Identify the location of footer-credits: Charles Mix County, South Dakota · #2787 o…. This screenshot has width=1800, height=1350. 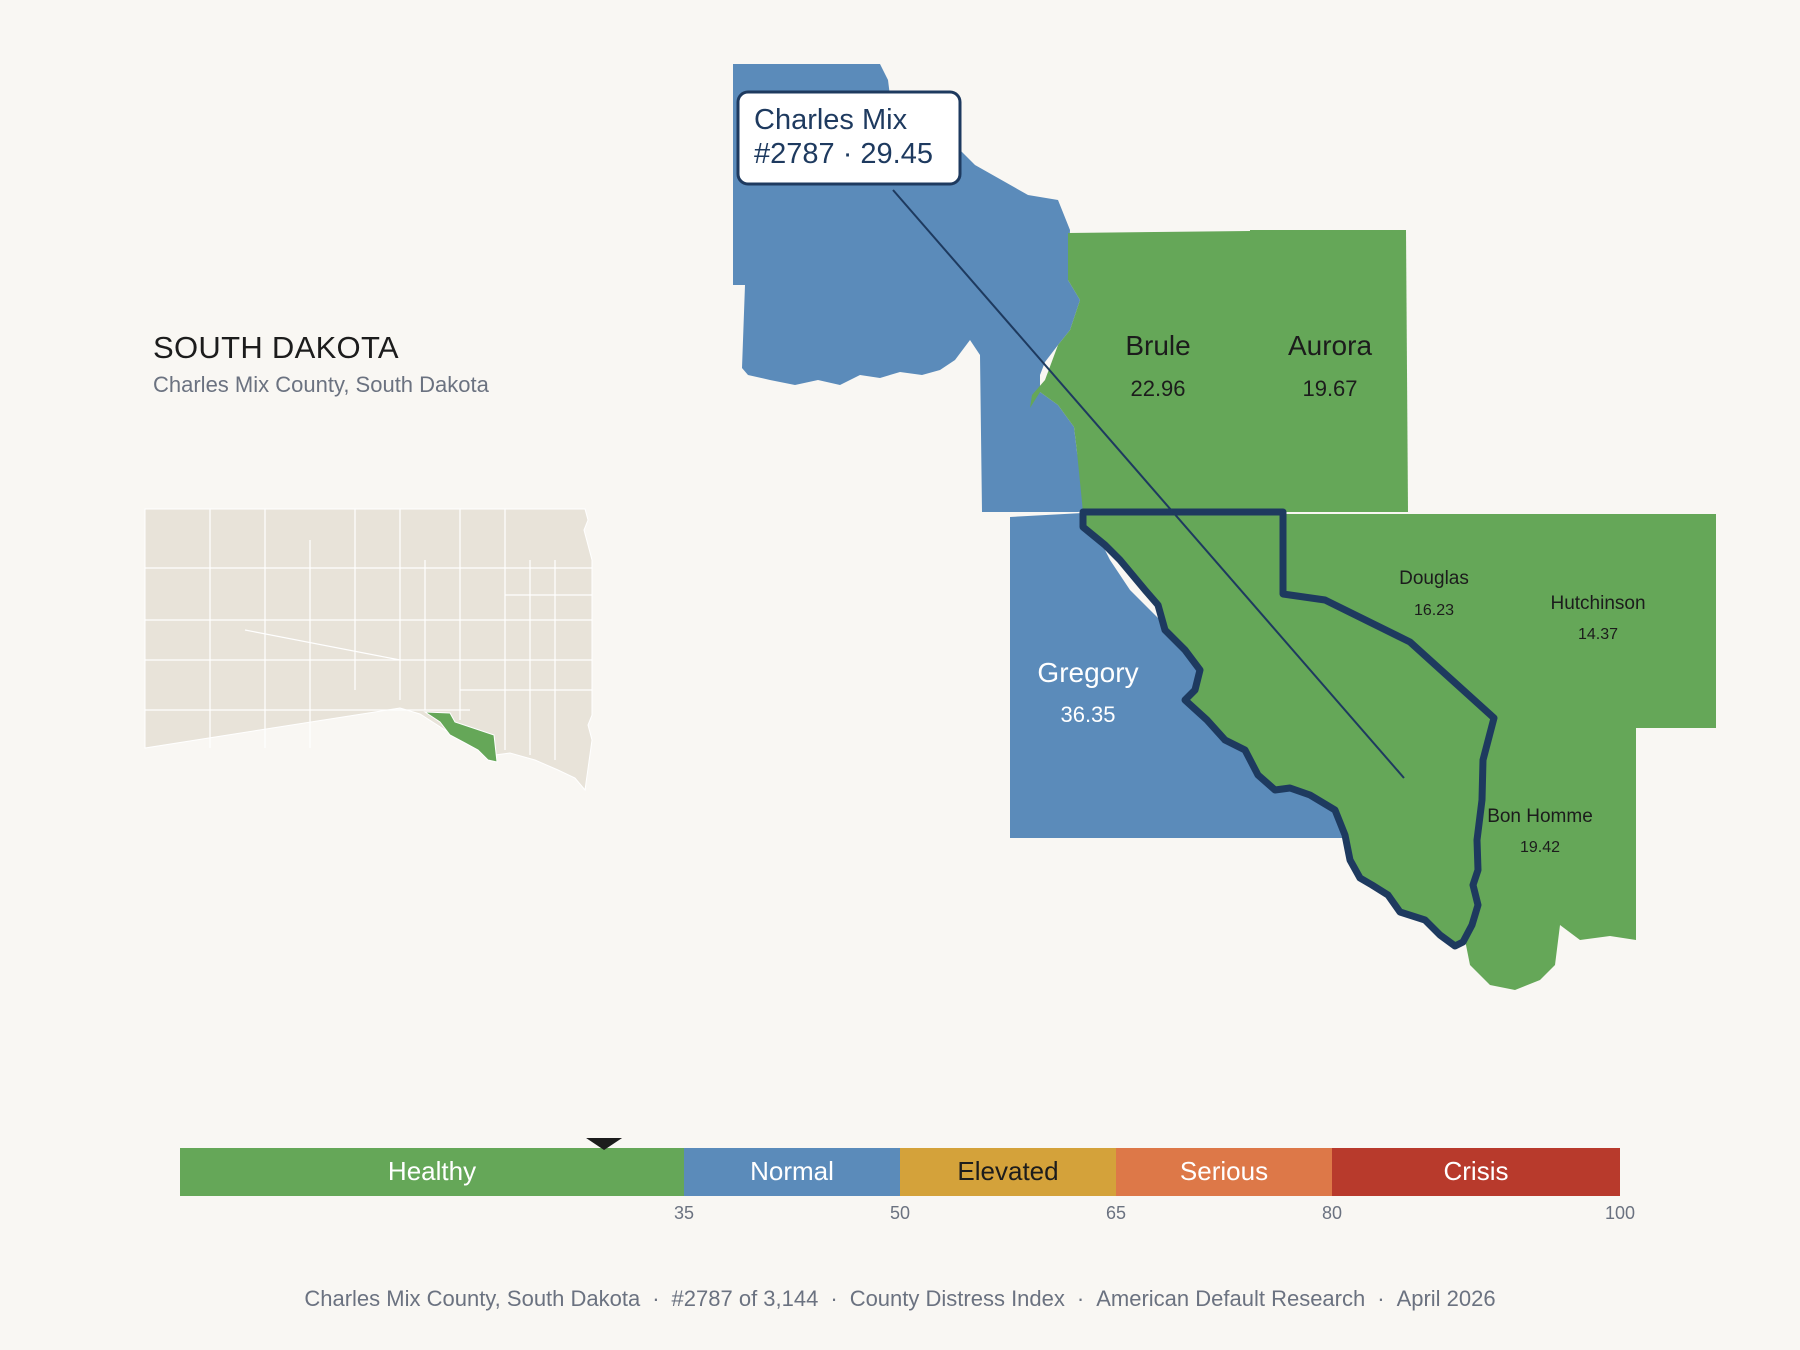
(900, 1298).